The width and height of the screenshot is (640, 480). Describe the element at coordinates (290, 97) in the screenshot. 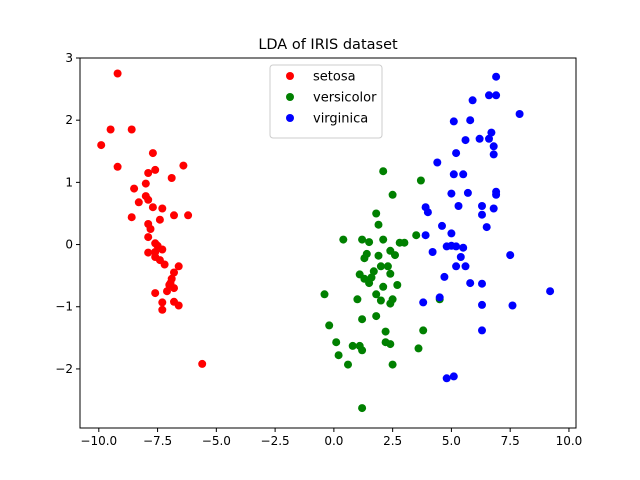

I see `legend-marker-versicolor` at that location.